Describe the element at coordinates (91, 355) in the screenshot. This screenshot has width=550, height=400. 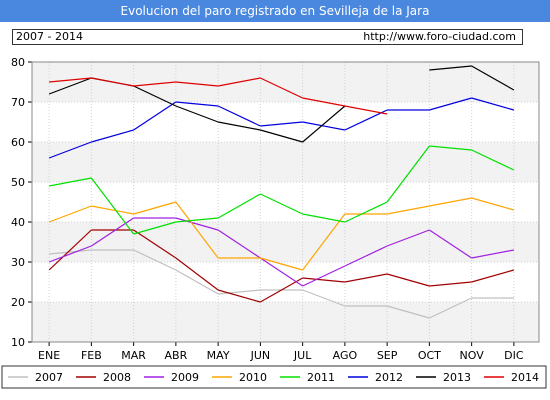
I see `x-tick-label: FEB` at that location.